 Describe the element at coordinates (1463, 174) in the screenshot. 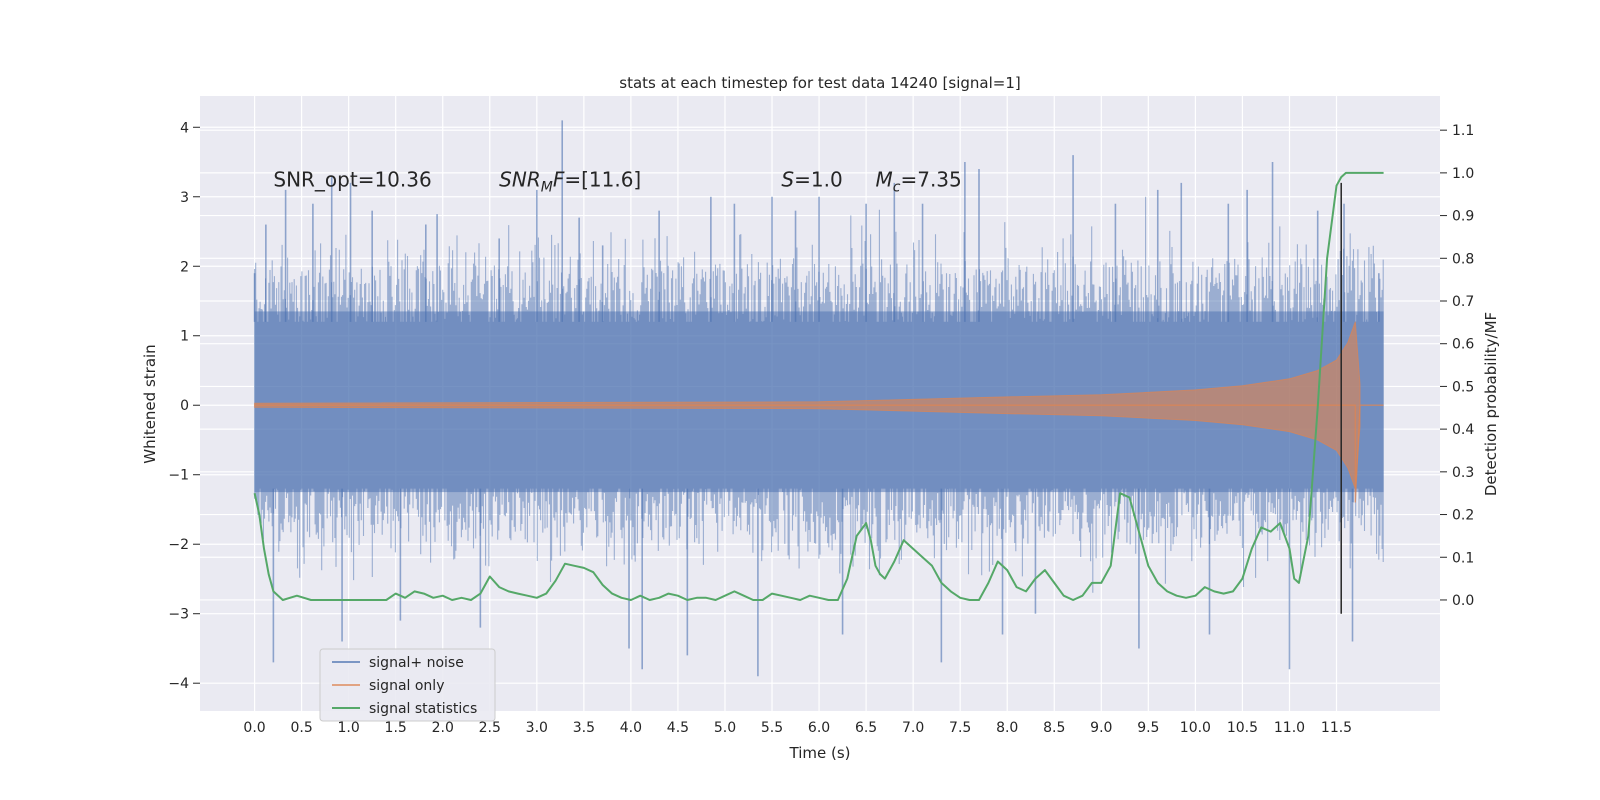

I see `y2-tick-label: 1.0` at that location.